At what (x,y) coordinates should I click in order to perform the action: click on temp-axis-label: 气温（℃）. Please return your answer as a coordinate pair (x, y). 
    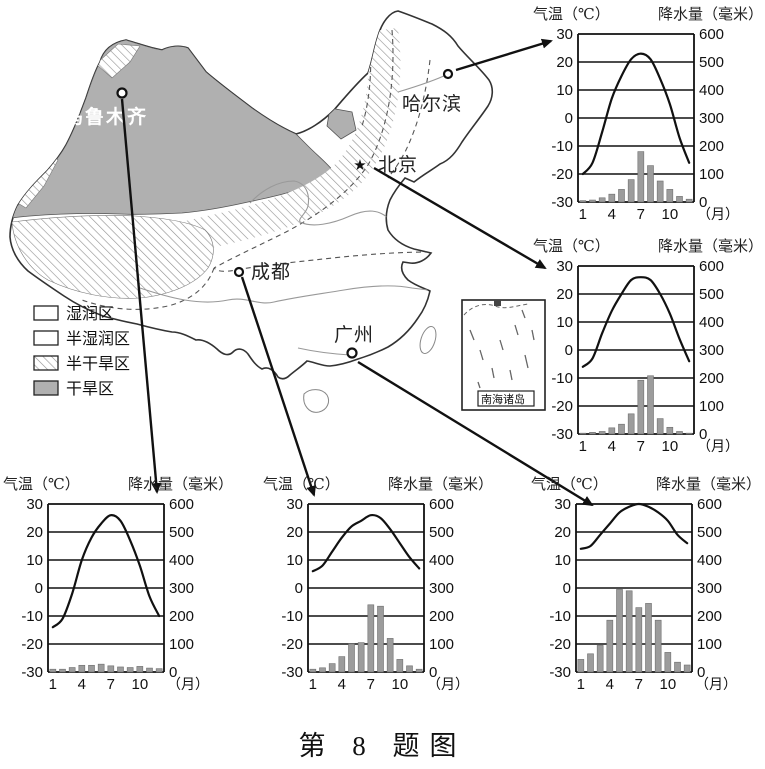
    Looking at the image, I should click on (41, 485).